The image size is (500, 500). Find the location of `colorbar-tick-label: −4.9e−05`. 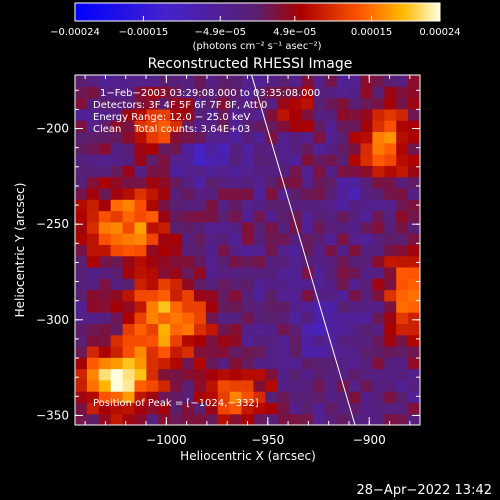

colorbar-tick-label: −4.9e−05 is located at coordinates (220, 32).